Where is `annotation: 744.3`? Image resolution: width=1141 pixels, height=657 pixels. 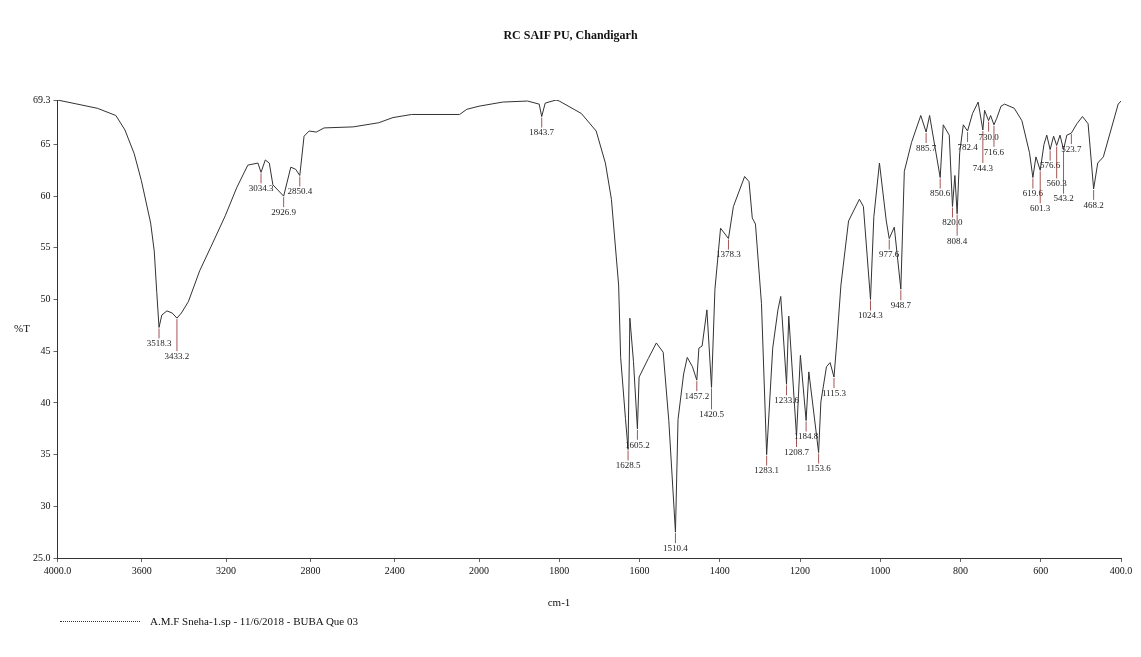 annotation: 744.3 is located at coordinates (983, 167).